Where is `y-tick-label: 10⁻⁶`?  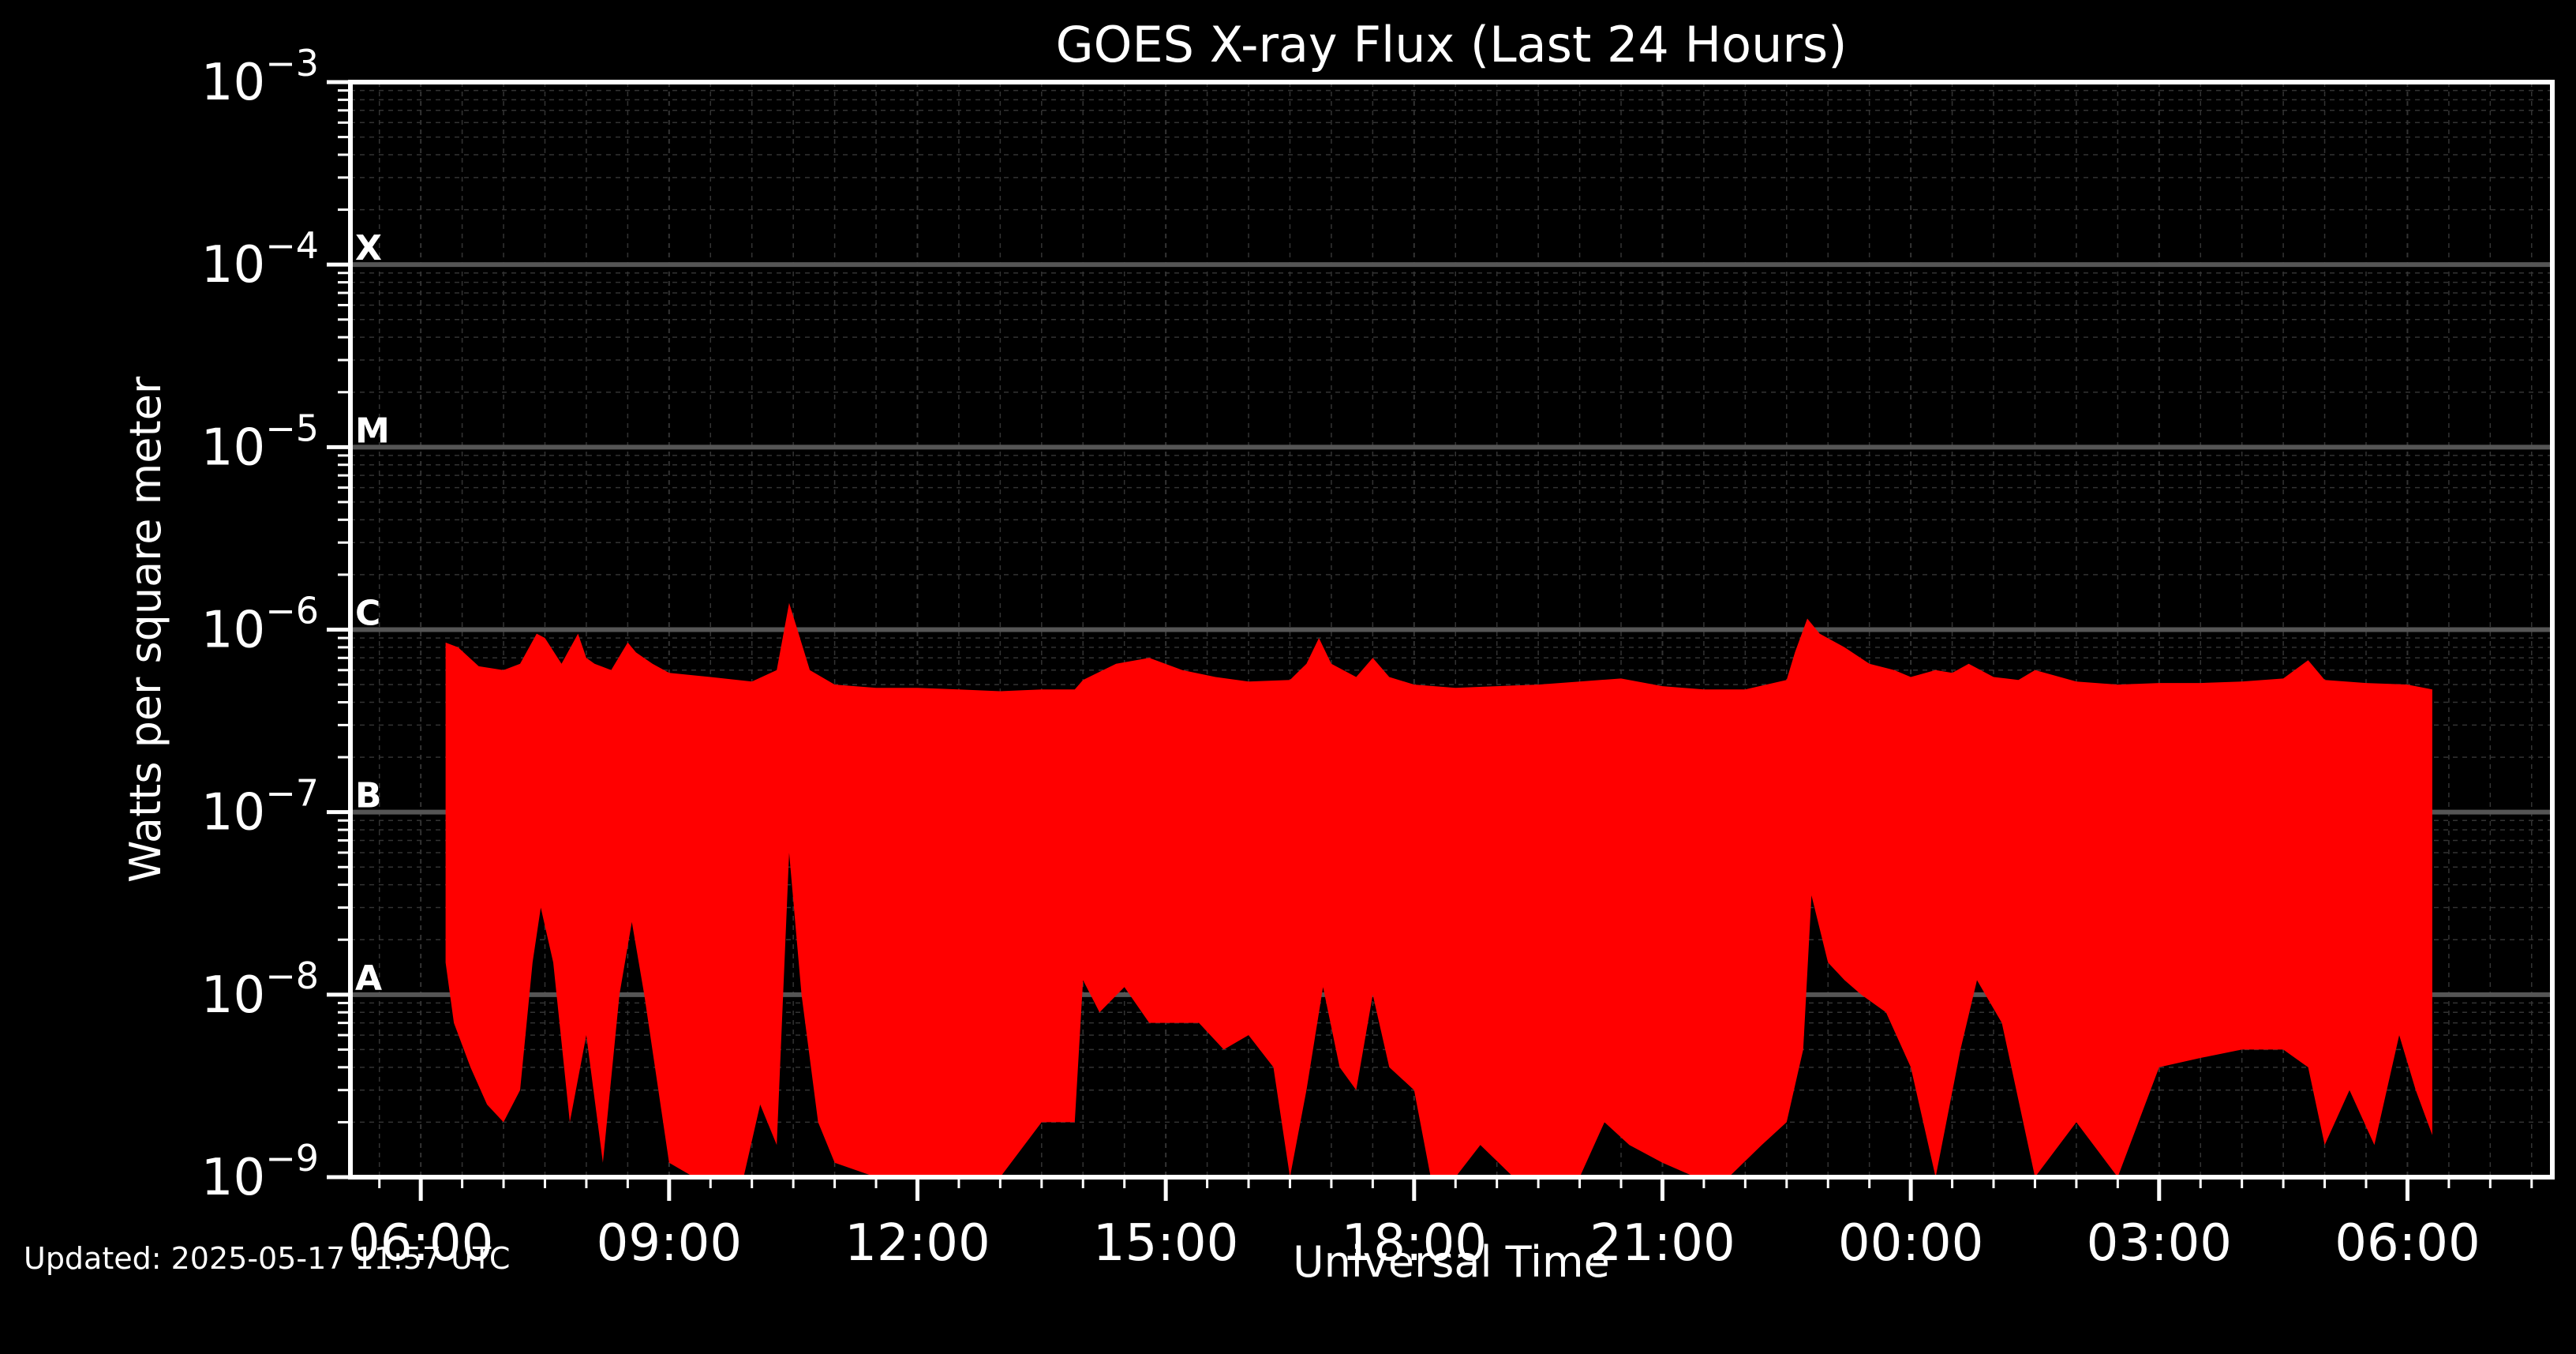 y-tick-label: 10⁻⁶ is located at coordinates (260, 625).